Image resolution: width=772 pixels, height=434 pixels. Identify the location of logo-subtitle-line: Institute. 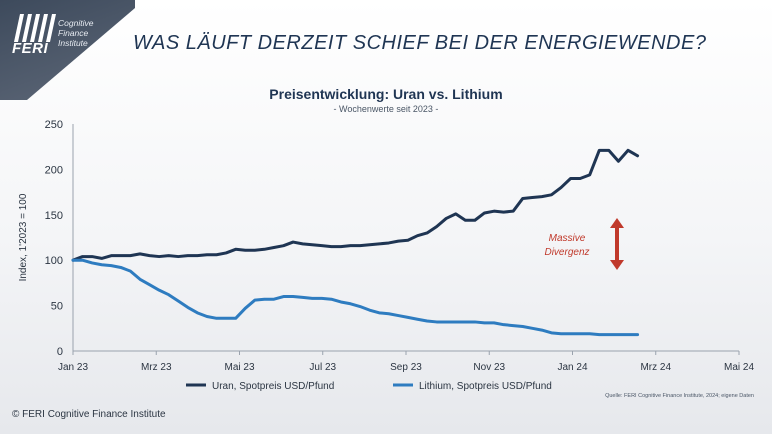
(73, 43).